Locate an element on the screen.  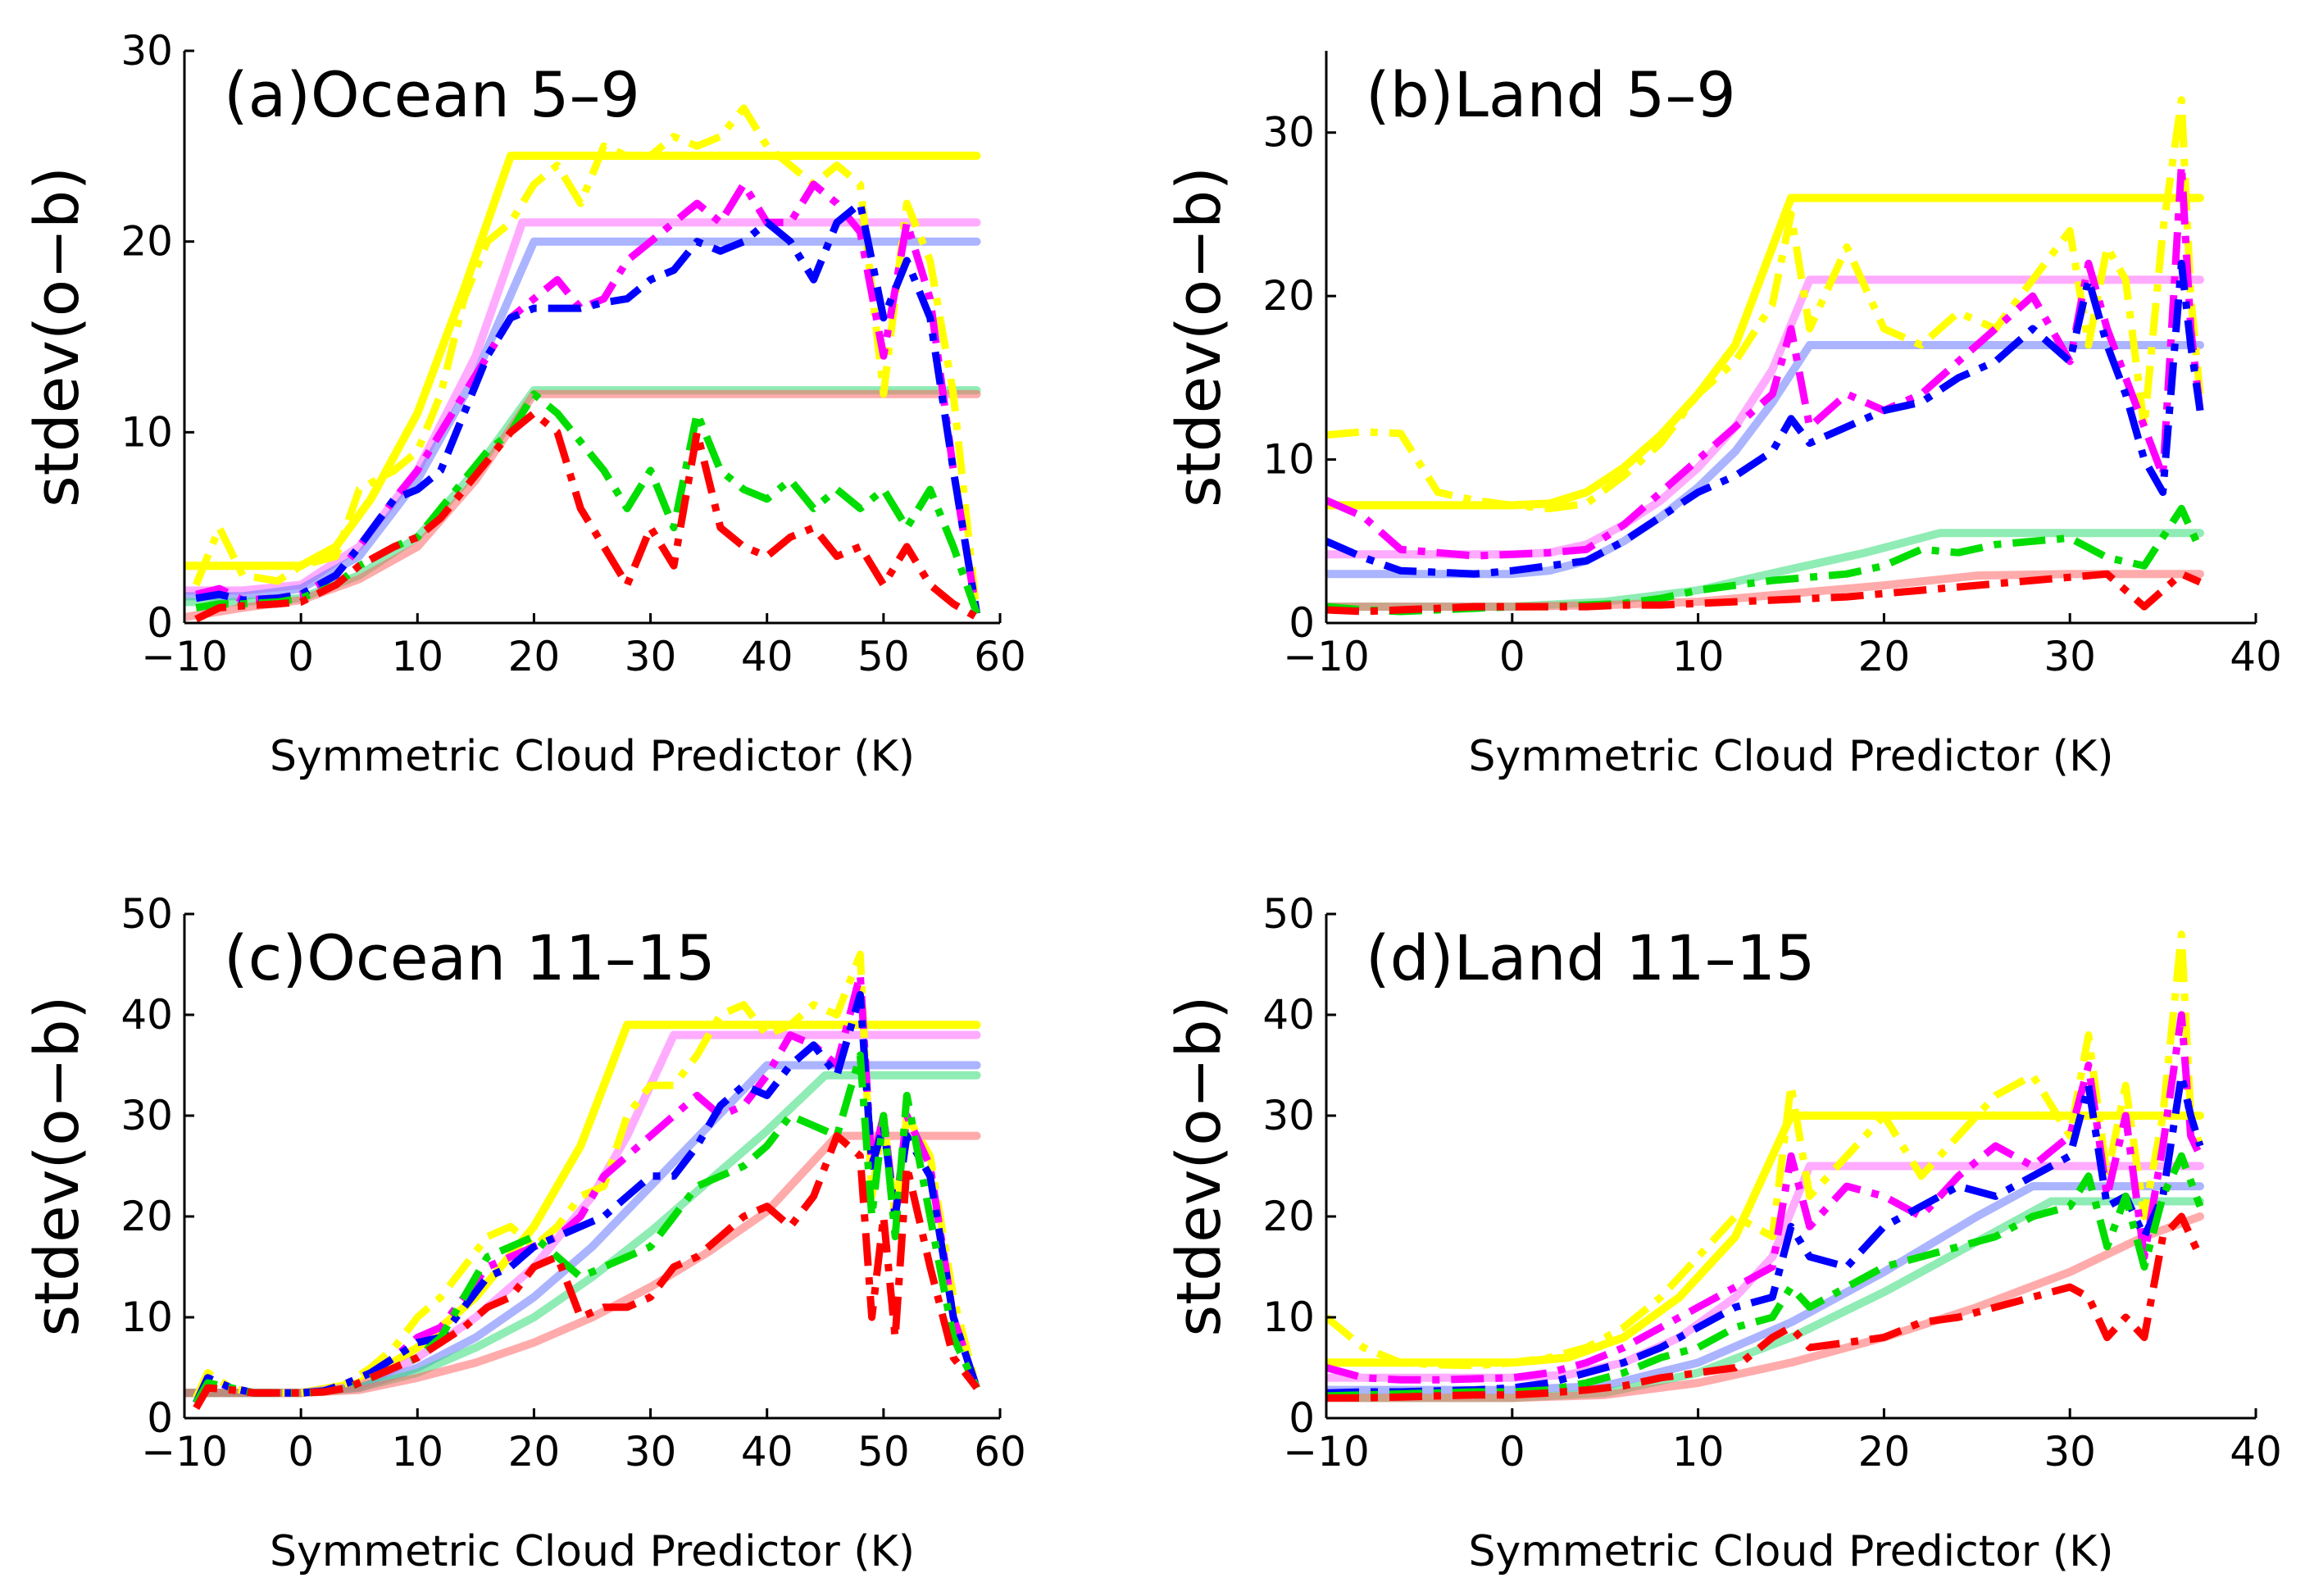
panel-title: (d)Land 11–15 is located at coordinates (1590, 957).